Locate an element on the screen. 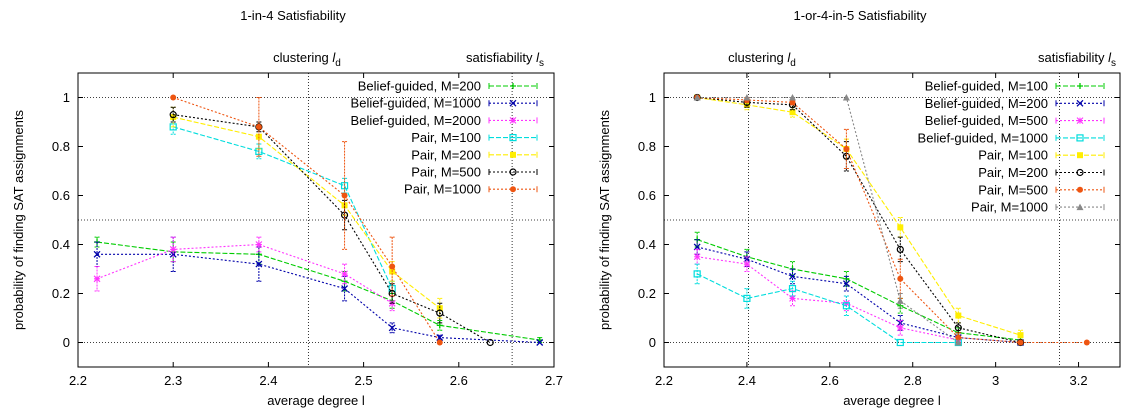 The width and height of the screenshot is (1131, 412). y-tick-label: 0 is located at coordinates (66, 342).